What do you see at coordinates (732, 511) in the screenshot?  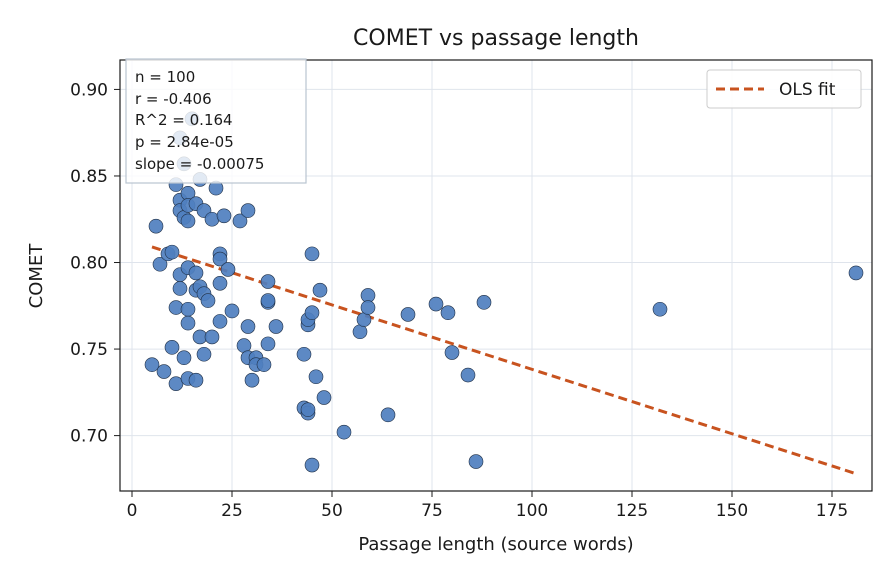 I see `x-tick-label: 150` at bounding box center [732, 511].